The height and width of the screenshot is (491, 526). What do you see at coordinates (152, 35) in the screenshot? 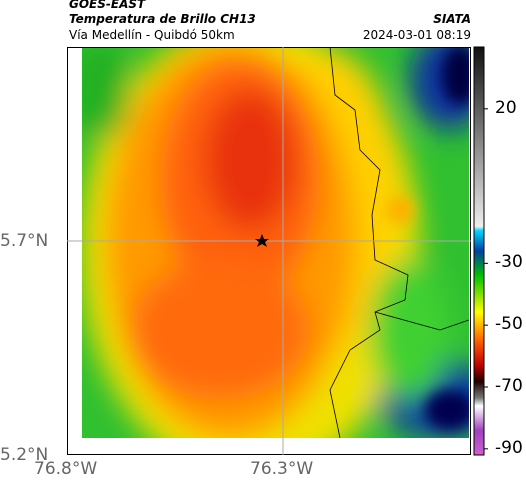
I see `route-label: Vía Medellín - Quibdó 50km` at bounding box center [152, 35].